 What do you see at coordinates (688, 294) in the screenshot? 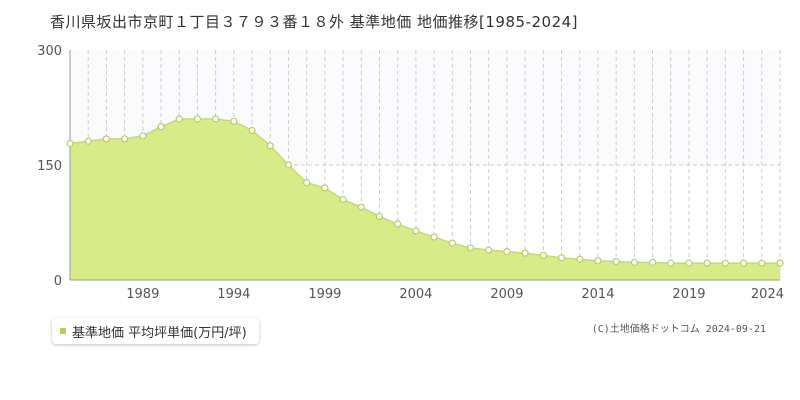
I see `x-tick-label: 2019` at bounding box center [688, 294].